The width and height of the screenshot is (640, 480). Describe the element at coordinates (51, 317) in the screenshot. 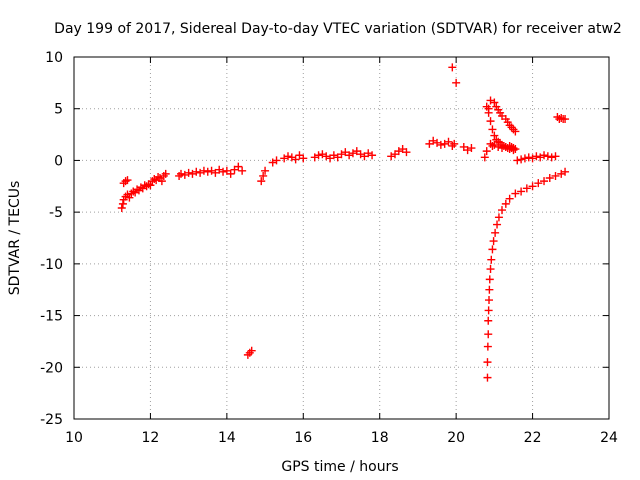

I see `y-tick-label: -15` at that location.